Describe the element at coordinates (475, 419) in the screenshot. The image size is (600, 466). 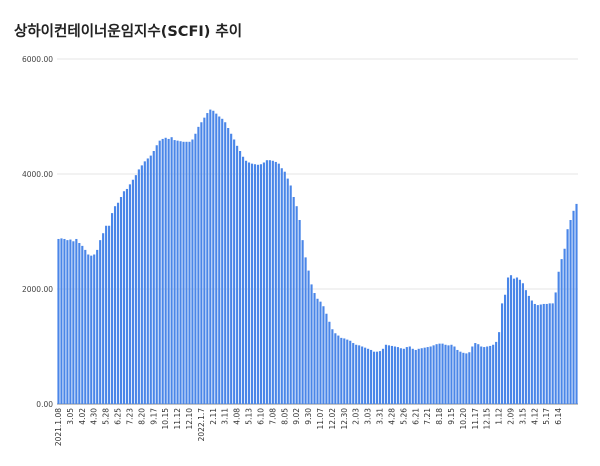
I see `x-tick-label: 11.17` at that location.